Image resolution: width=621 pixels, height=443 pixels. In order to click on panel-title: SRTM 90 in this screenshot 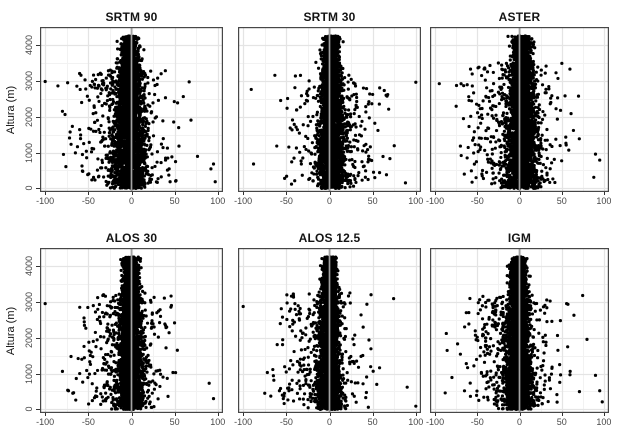, I will do `click(131, 17)`.